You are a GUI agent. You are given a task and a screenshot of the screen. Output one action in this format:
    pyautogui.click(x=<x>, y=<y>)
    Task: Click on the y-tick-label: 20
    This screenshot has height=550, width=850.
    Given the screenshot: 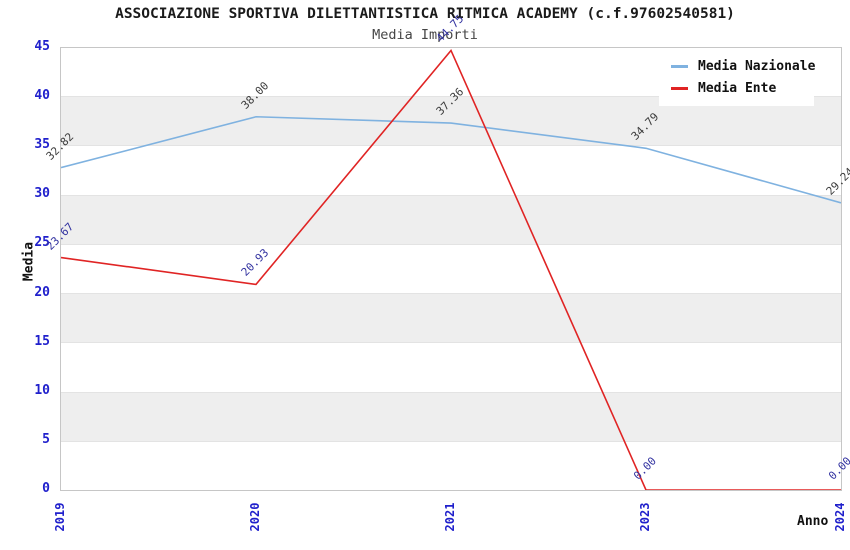 What is the action you would take?
    pyautogui.click(x=42, y=292)
    